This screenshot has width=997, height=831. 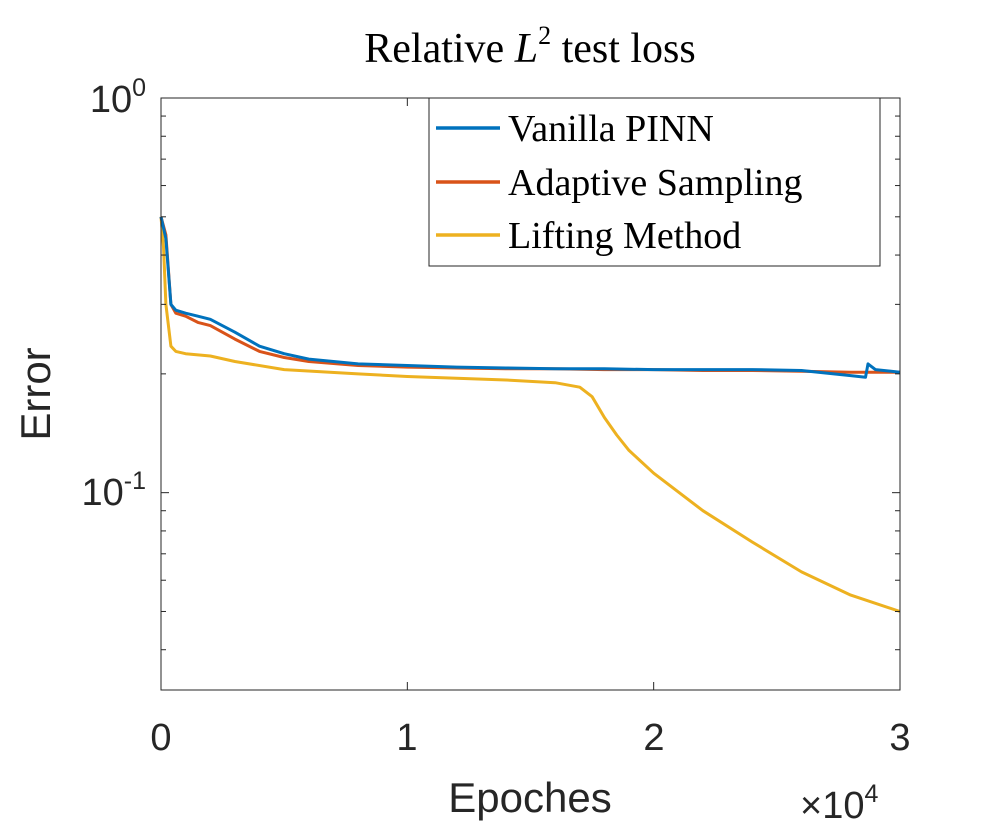 What do you see at coordinates (623, 49) in the screenshot?
I see `chart-title-suffix: test loss` at bounding box center [623, 49].